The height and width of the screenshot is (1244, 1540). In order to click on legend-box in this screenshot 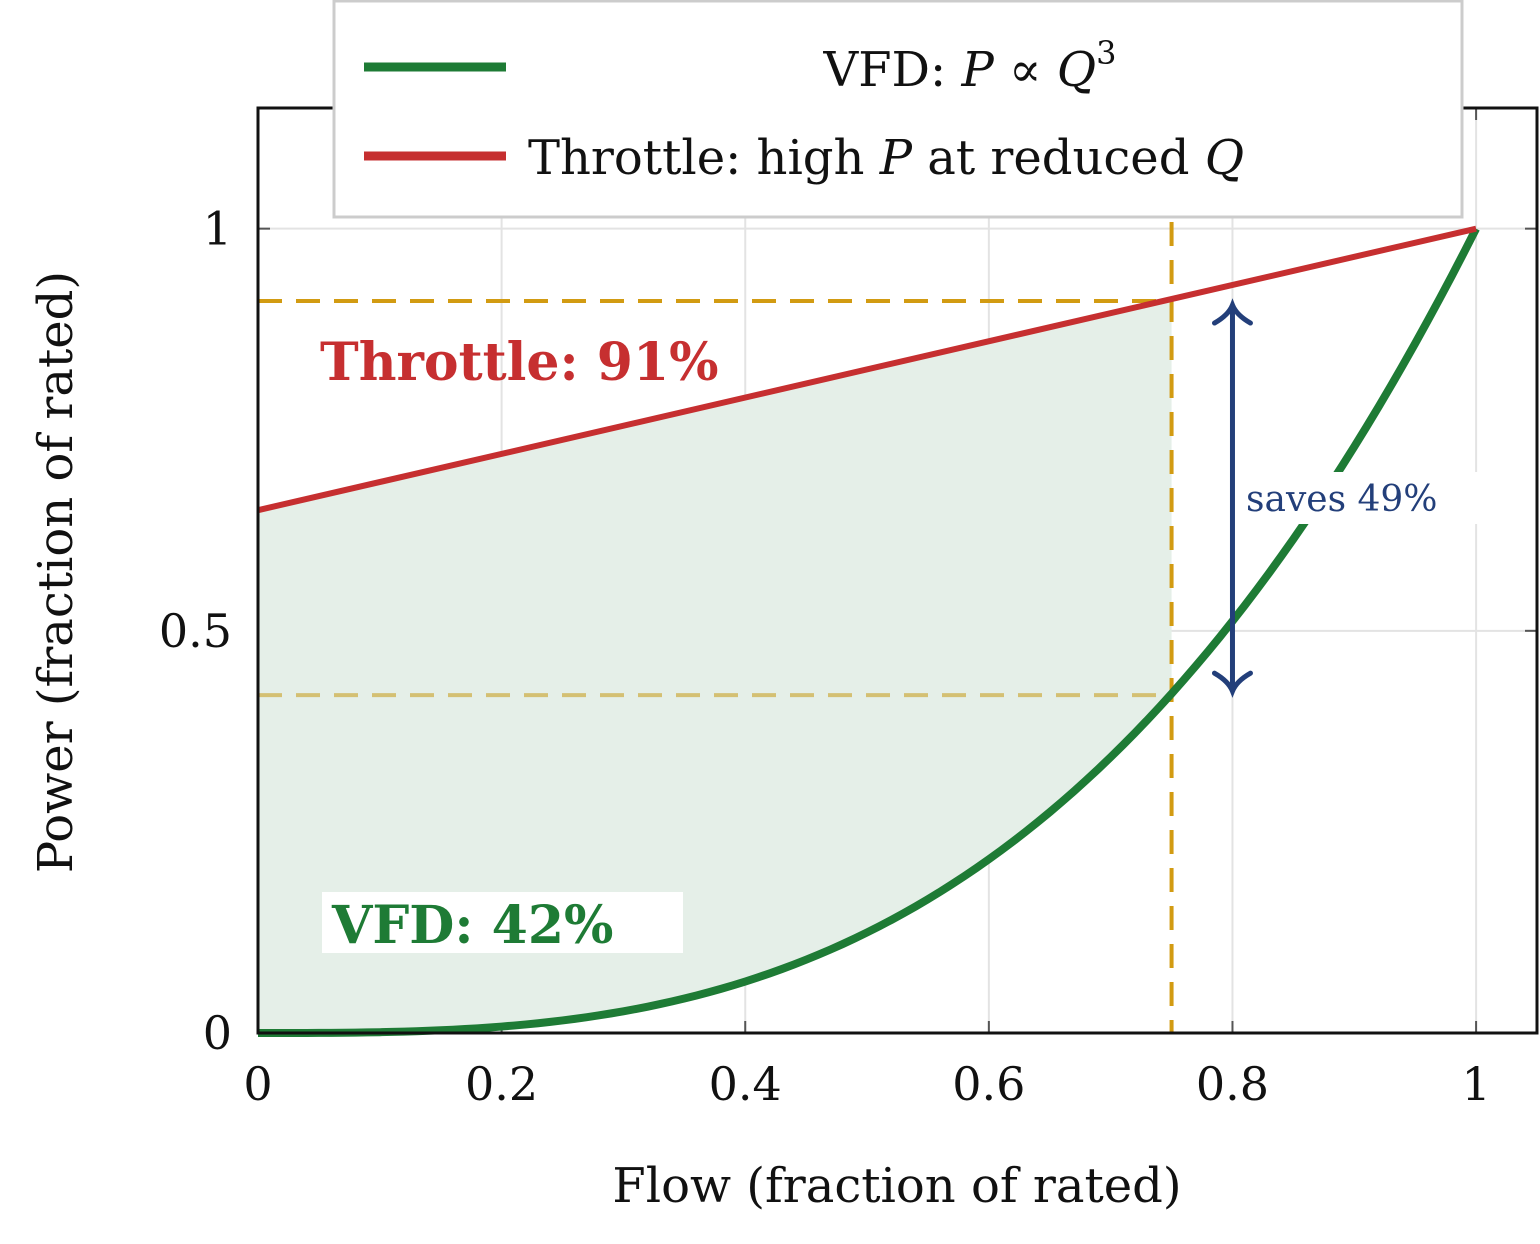, I will do `click(898, 109)`.